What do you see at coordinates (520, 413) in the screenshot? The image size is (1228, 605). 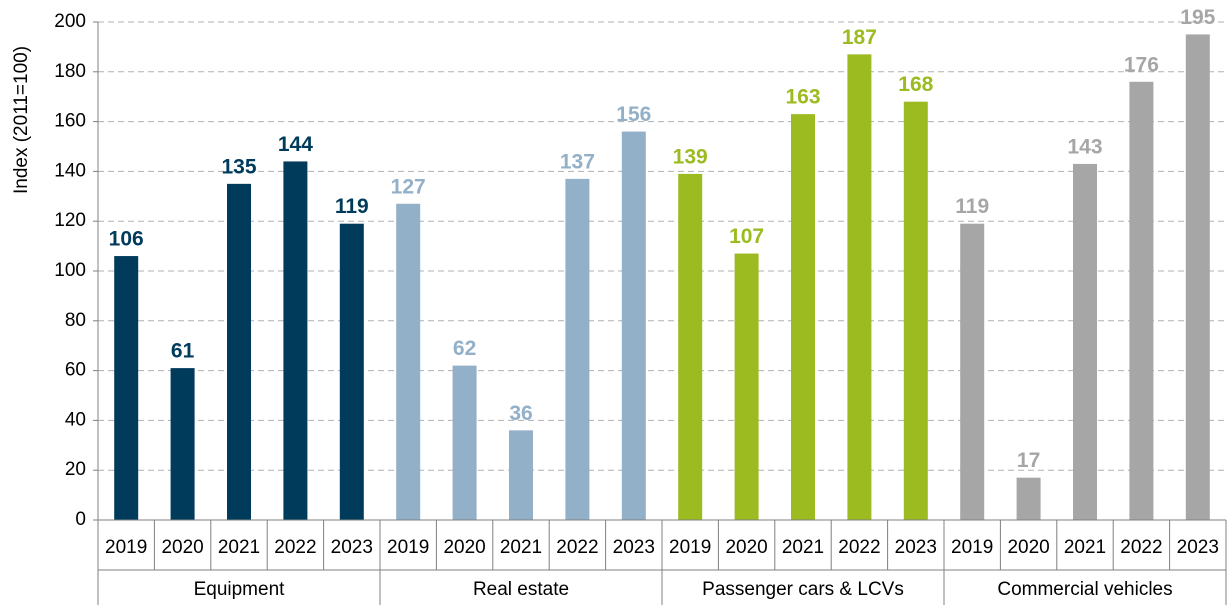 I see `data-label: 36` at bounding box center [520, 413].